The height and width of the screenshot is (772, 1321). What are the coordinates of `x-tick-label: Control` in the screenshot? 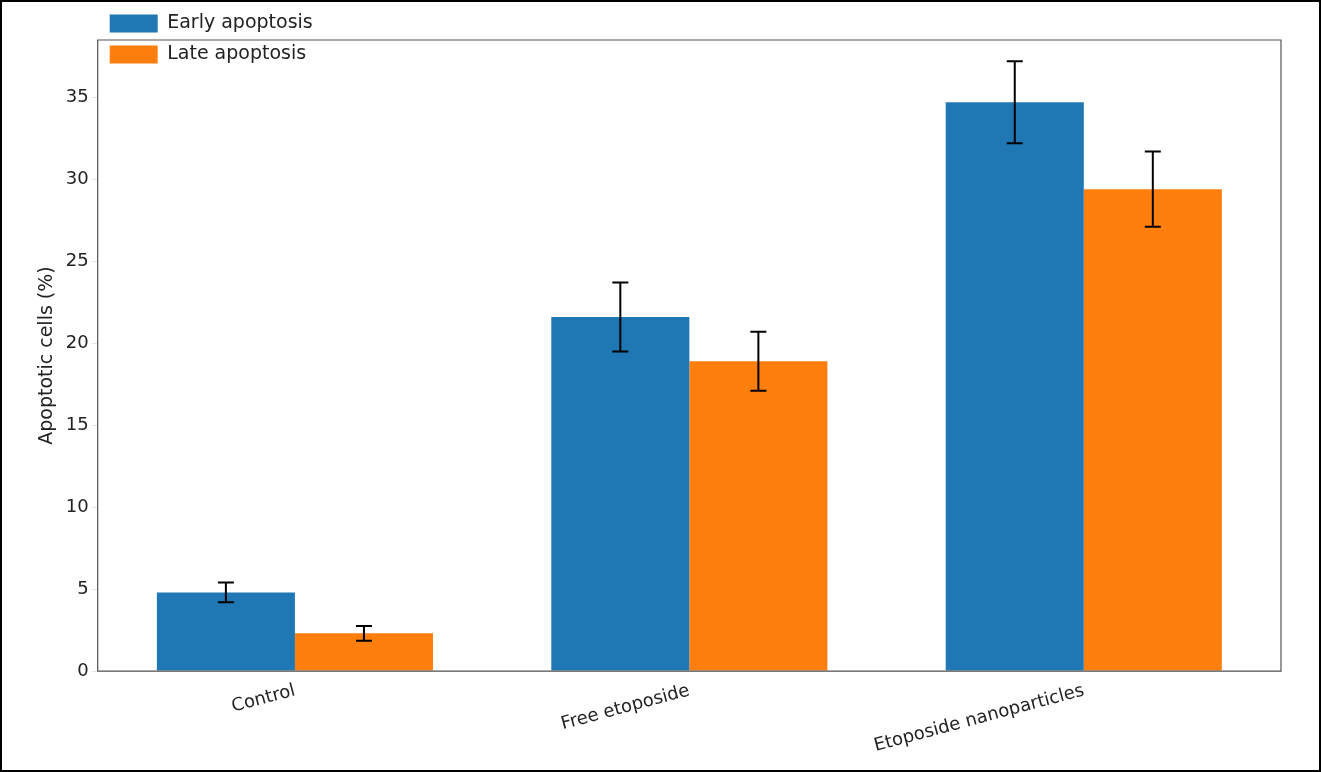 It's located at (263, 697).